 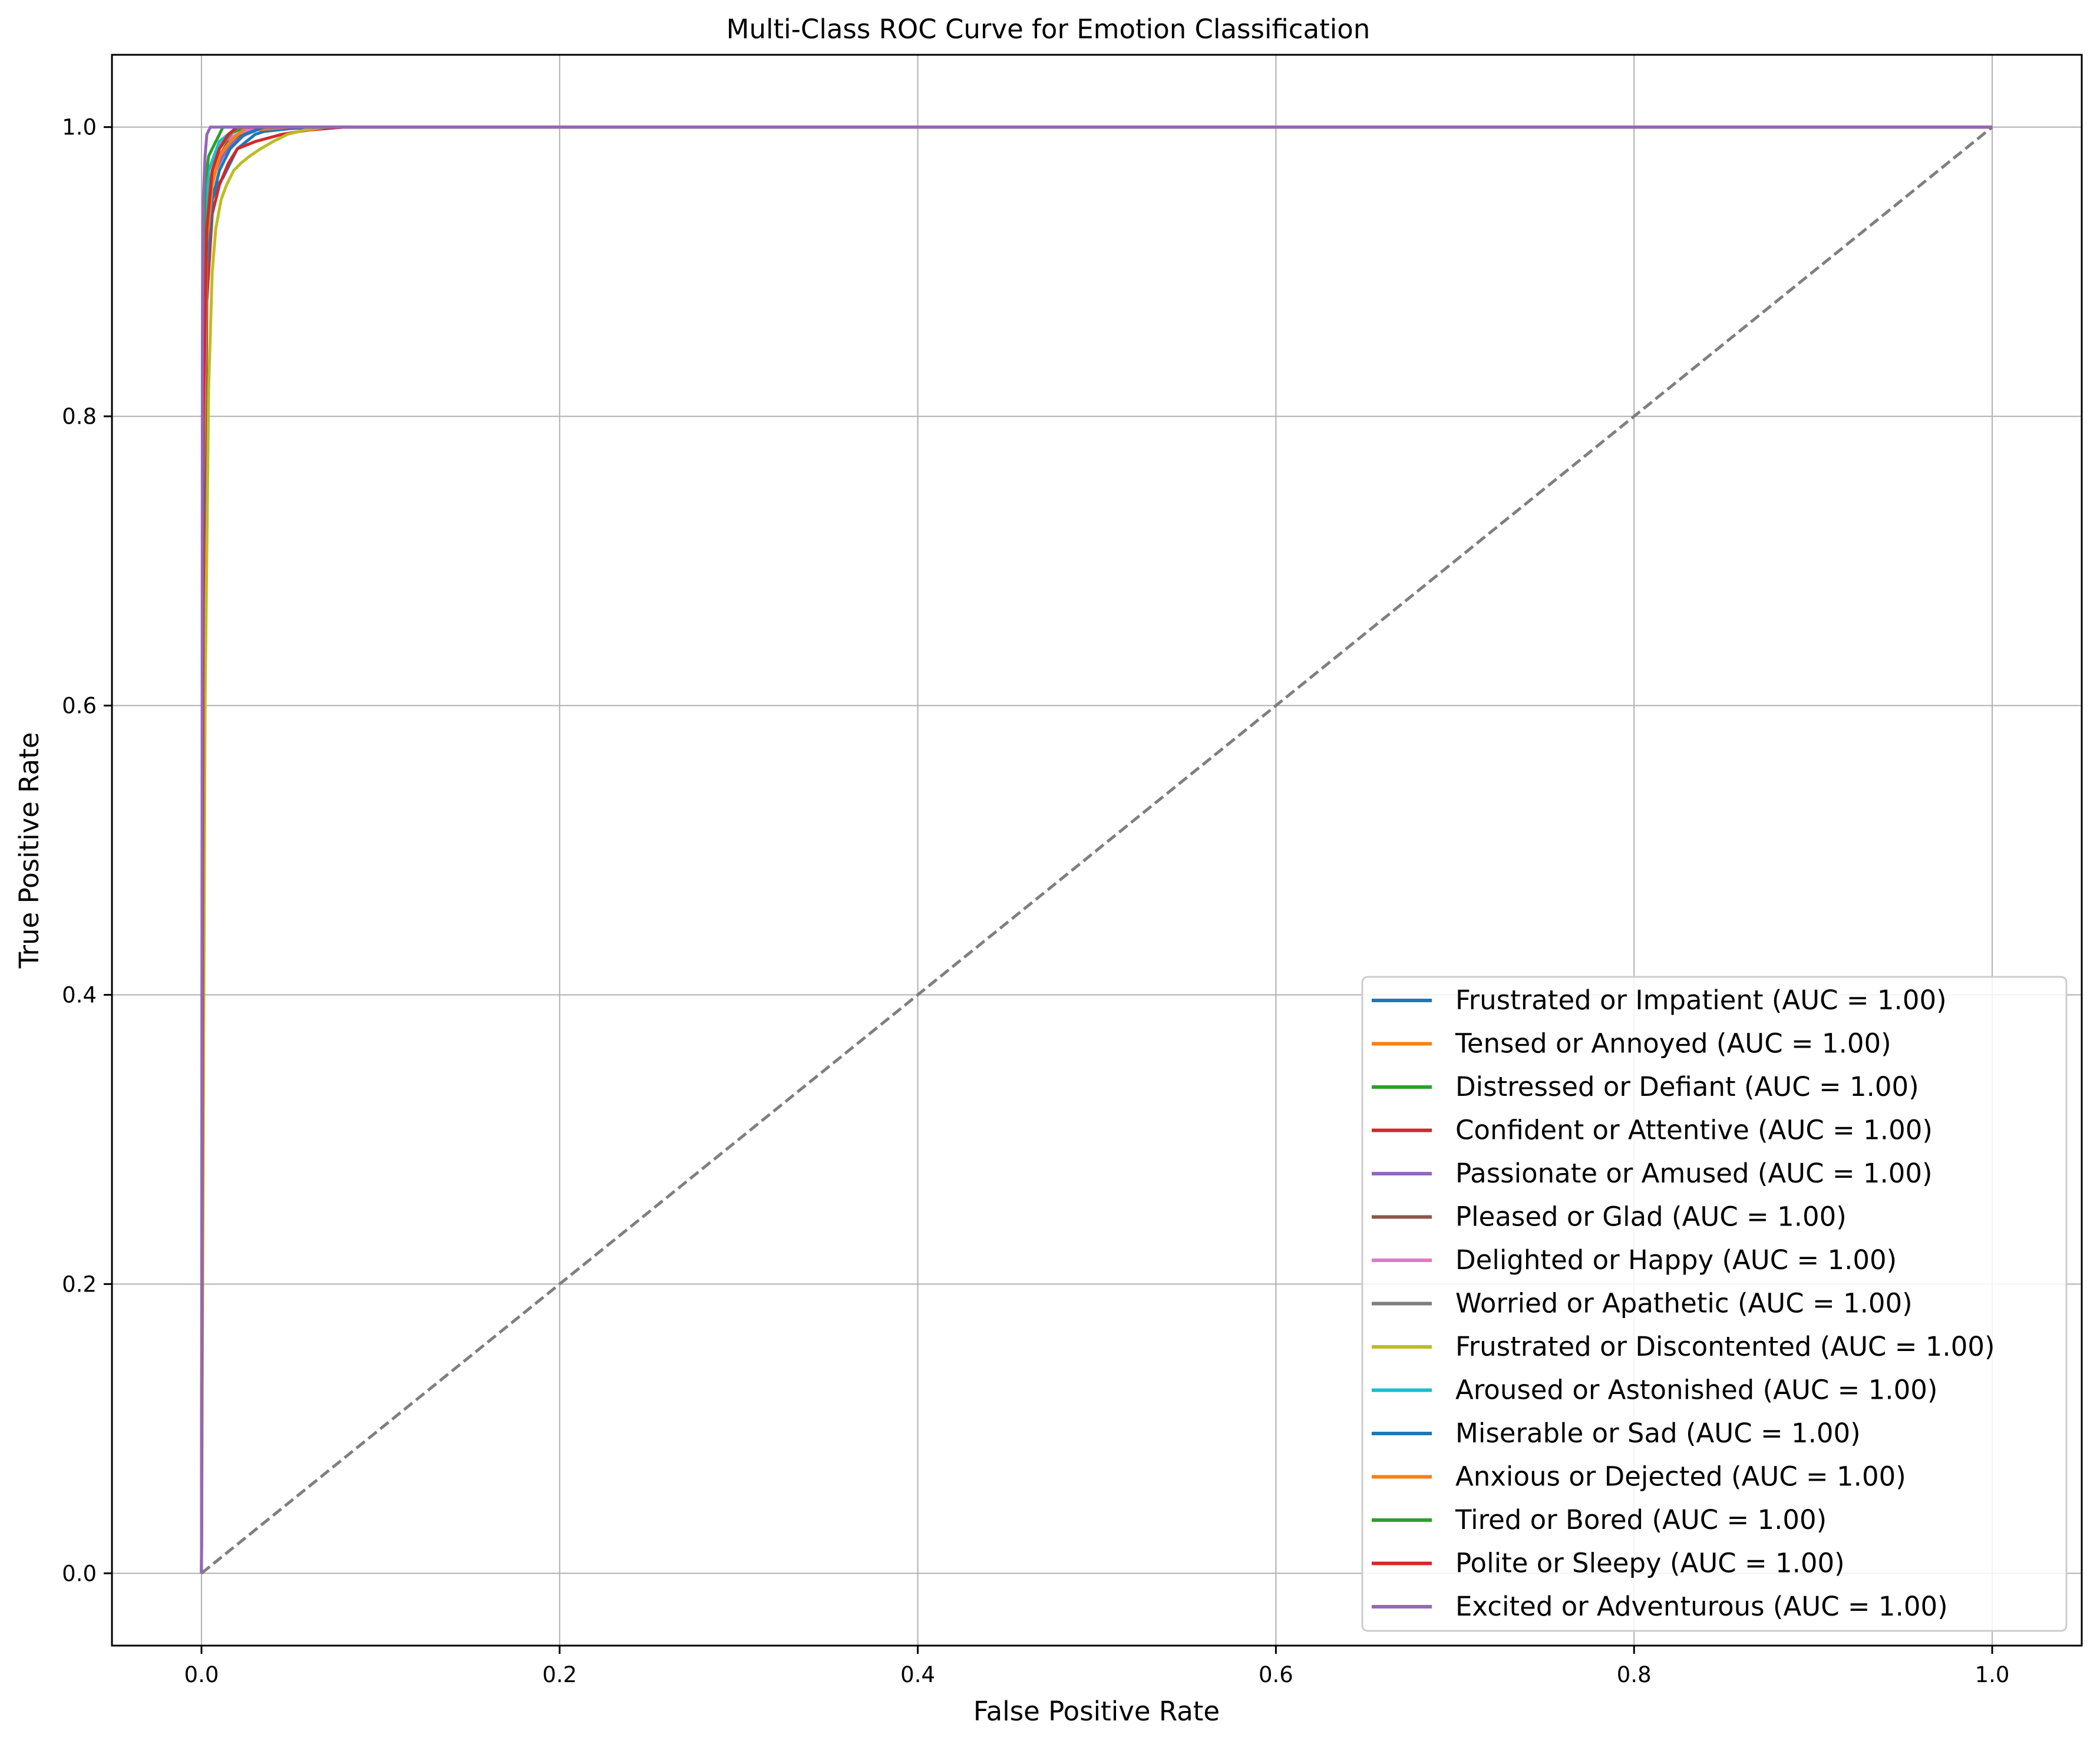 I want to click on y-tick-label: 1.0, so click(x=79, y=127).